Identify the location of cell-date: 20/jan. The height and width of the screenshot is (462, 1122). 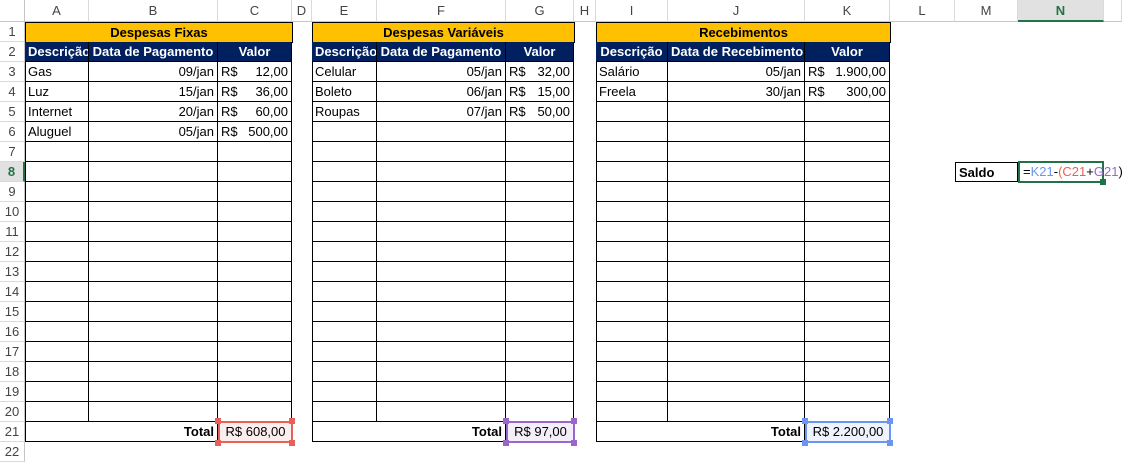
(153, 112).